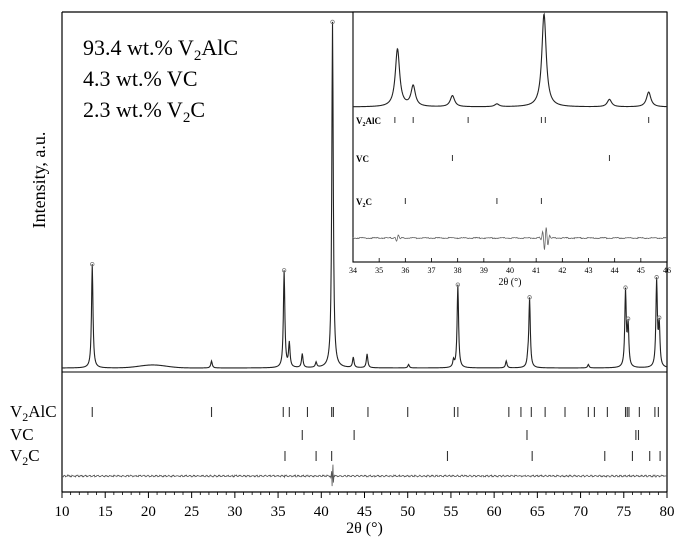 The height and width of the screenshot is (537, 675). Describe the element at coordinates (22, 434) in the screenshot. I see `reflection-row-label: VC` at that location.